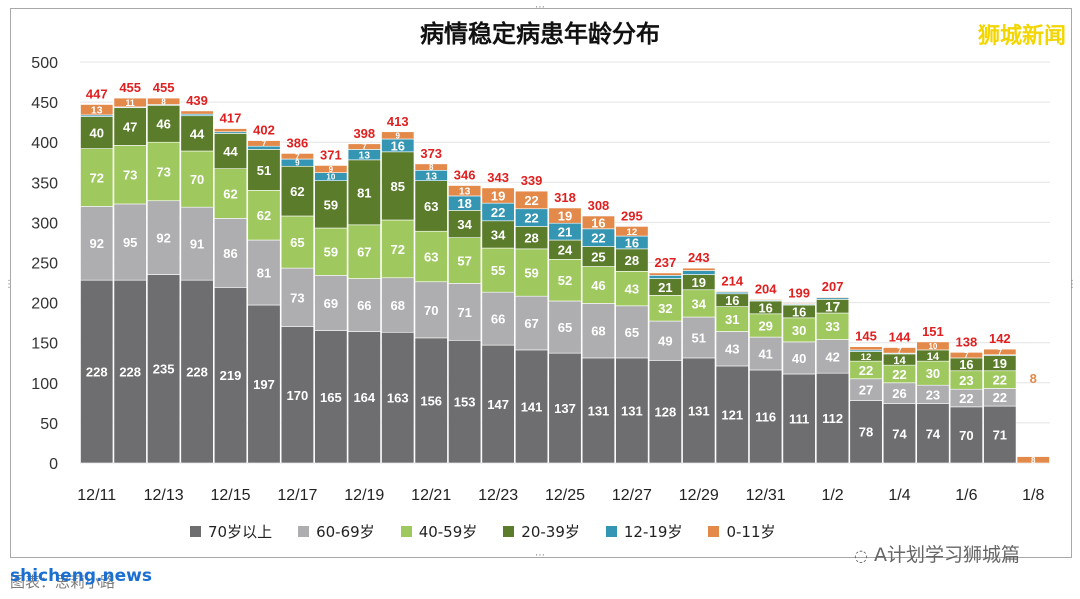 This screenshot has height=599, width=1080. What do you see at coordinates (565, 250) in the screenshot?
I see `bar-data-label: 24` at bounding box center [565, 250].